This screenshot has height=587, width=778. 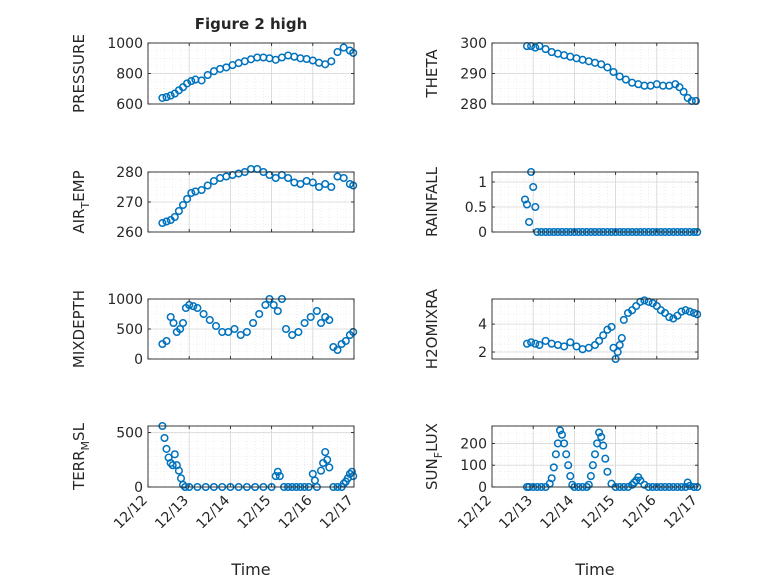 I want to click on y-axis-label: RAINFALL, so click(x=432, y=201).